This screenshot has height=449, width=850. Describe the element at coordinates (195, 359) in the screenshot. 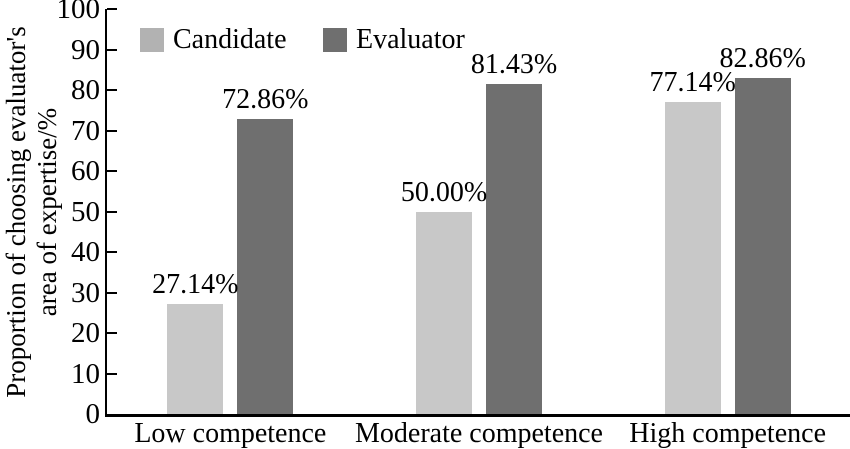

I see `bar-candidate-low-competence` at that location.